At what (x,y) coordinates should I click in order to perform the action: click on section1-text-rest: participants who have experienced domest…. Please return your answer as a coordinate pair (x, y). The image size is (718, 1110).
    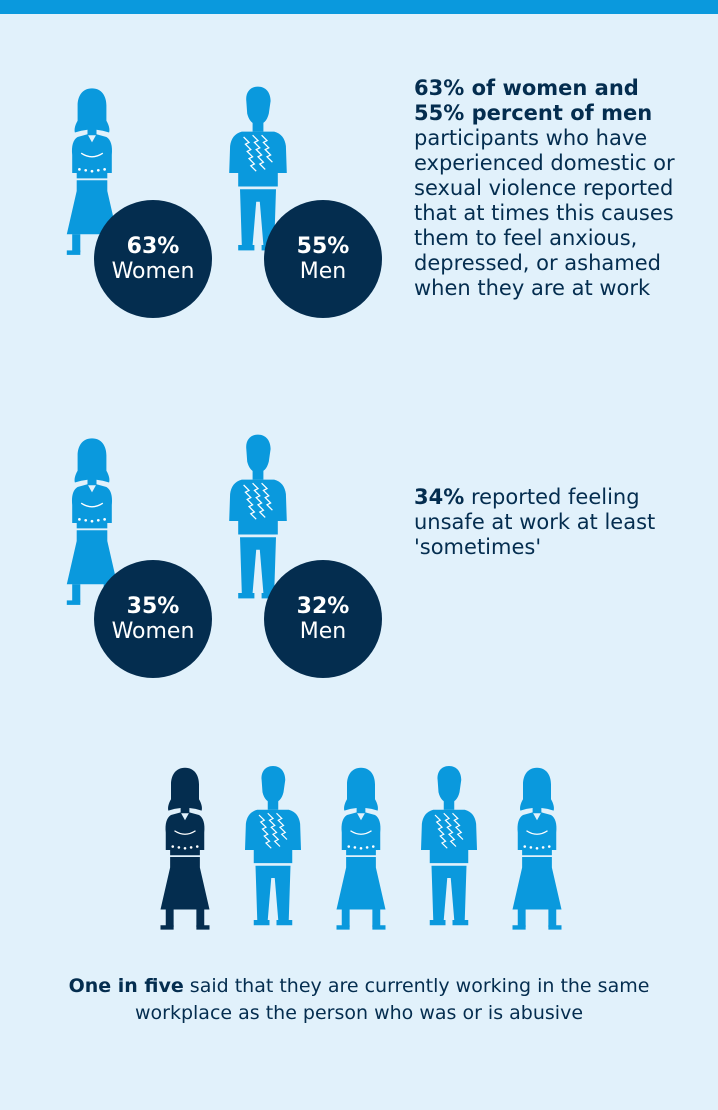
    Looking at the image, I should click on (544, 213).